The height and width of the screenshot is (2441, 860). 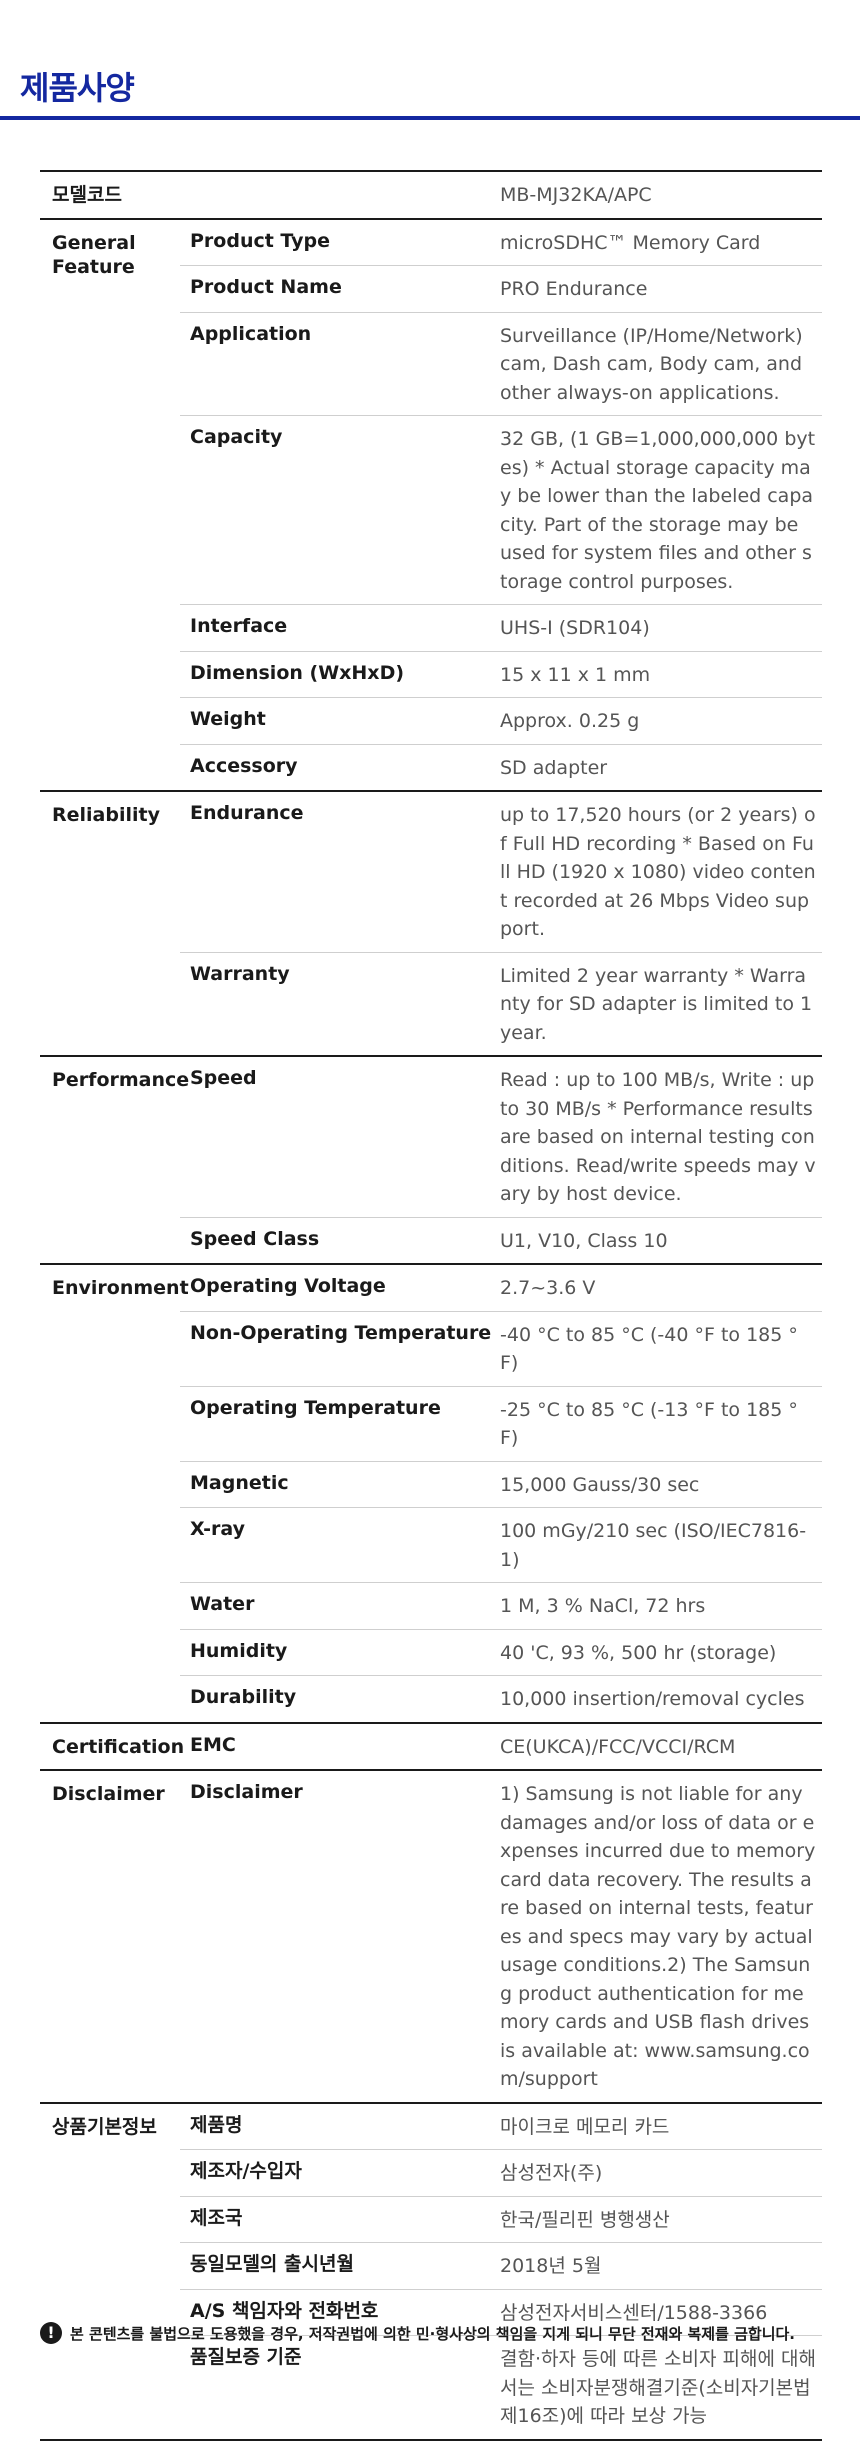 What do you see at coordinates (576, 195) in the screenshot?
I see `spec-value: MB-MJ32KA/APC` at bounding box center [576, 195].